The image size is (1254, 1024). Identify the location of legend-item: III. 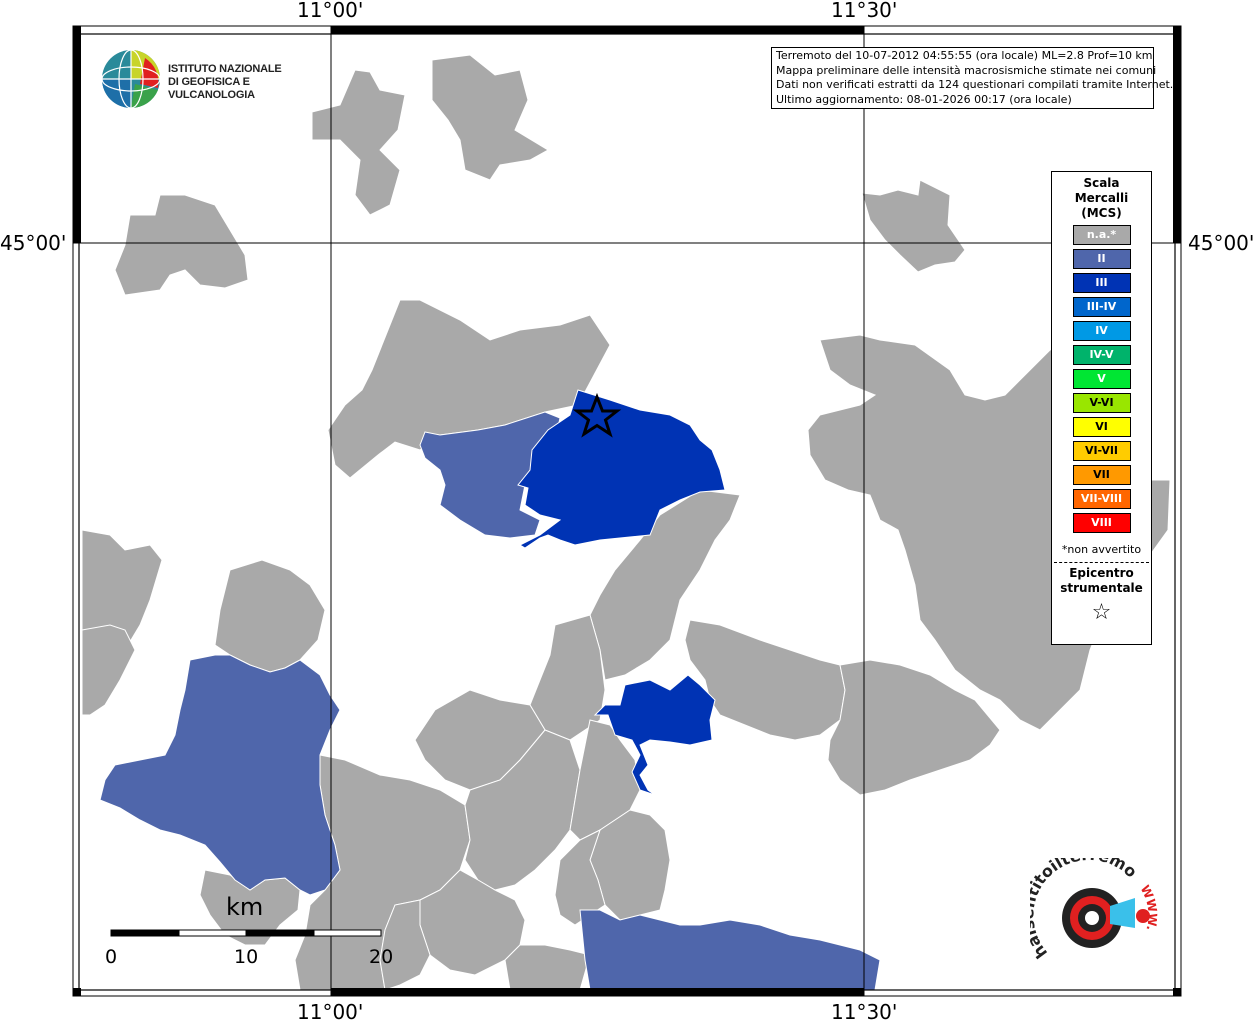
(1101, 283).